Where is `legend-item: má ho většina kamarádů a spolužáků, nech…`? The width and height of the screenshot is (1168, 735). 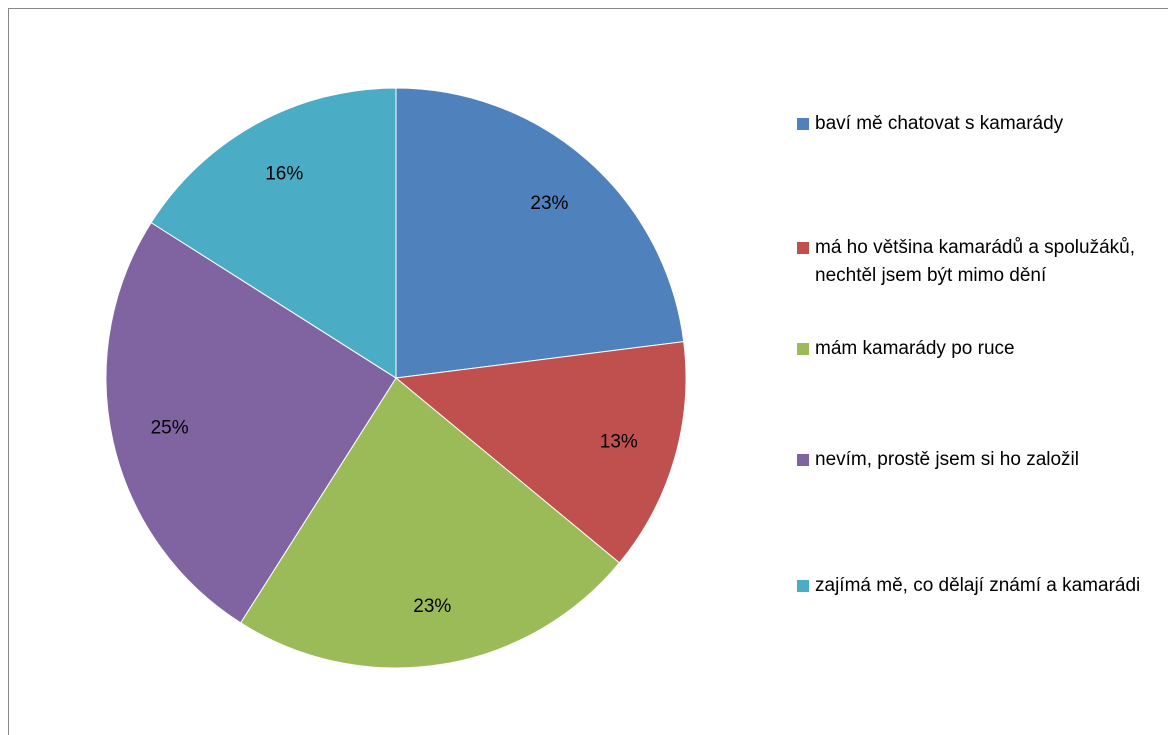 legend-item: má ho většina kamarádů a spolužáků, nech… is located at coordinates (972, 262).